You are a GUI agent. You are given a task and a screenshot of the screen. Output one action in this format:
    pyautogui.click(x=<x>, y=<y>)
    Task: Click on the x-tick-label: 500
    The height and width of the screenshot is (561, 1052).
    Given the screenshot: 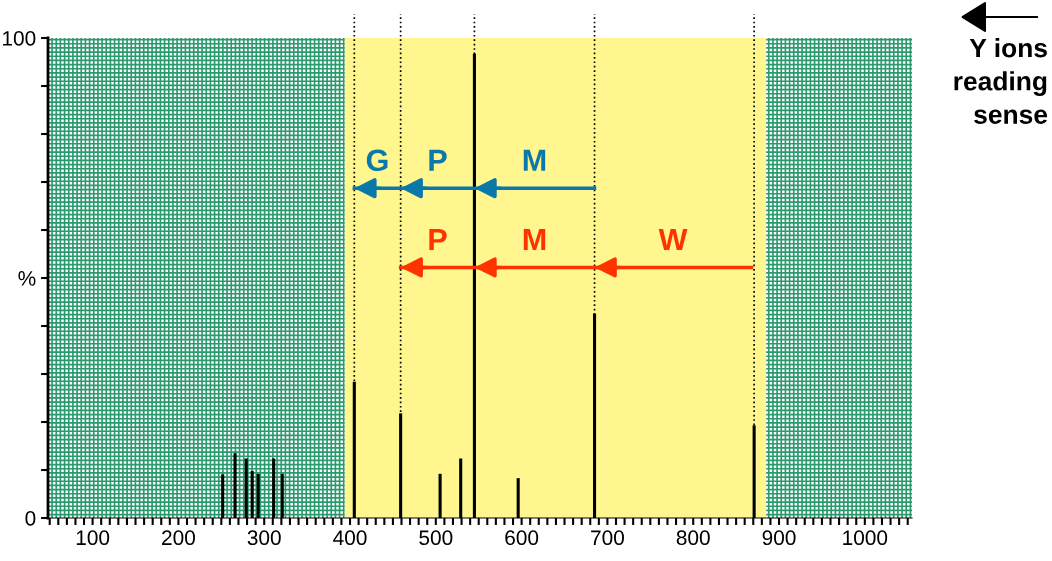 What is the action you would take?
    pyautogui.click(x=436, y=538)
    